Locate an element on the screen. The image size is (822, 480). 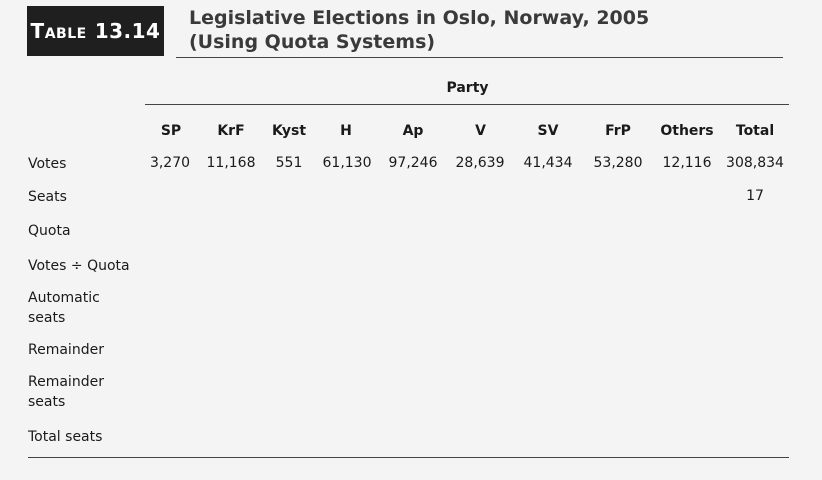
row-label-votes-quota: Votes ÷ Quota is located at coordinates (79, 266).